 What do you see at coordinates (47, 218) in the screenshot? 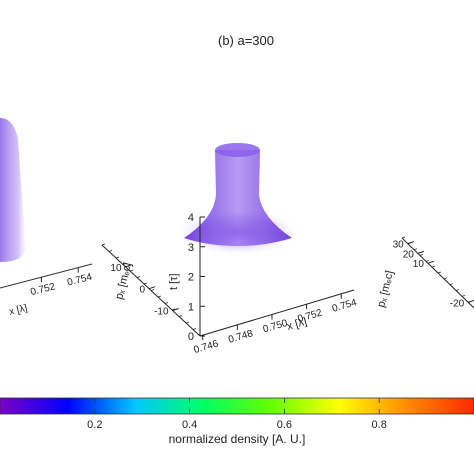
I see `left-panel: 0.752 0.754 x [λ]` at bounding box center [47, 218].